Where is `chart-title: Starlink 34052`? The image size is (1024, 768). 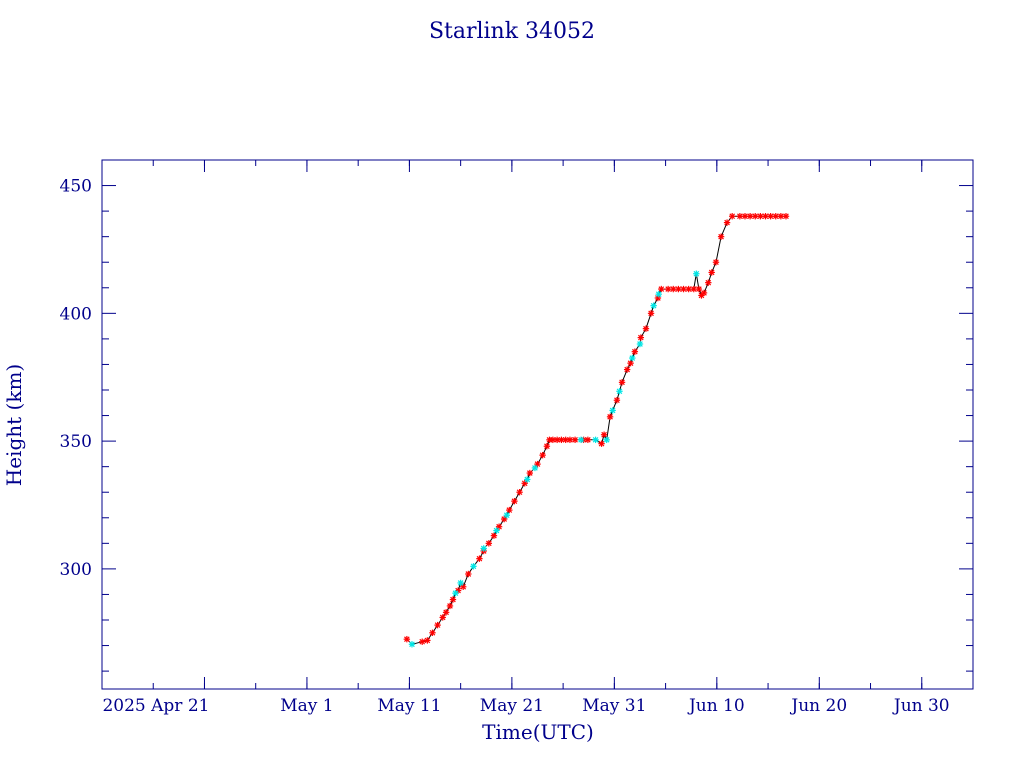
chart-title: Starlink 34052 is located at coordinates (512, 31).